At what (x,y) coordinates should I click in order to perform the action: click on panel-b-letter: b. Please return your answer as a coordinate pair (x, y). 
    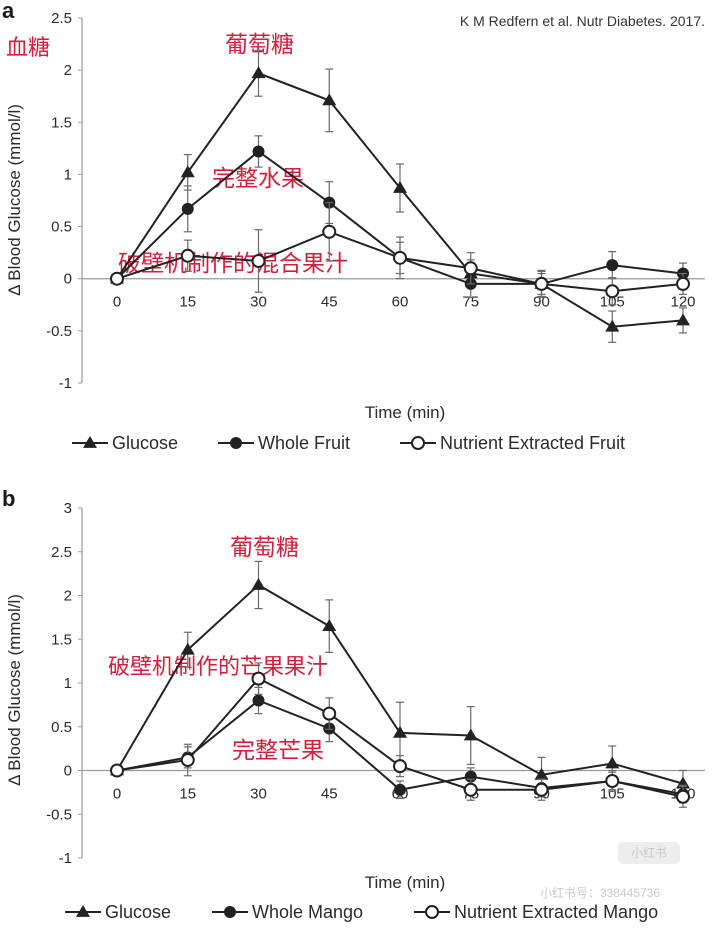
    Looking at the image, I should click on (8, 498).